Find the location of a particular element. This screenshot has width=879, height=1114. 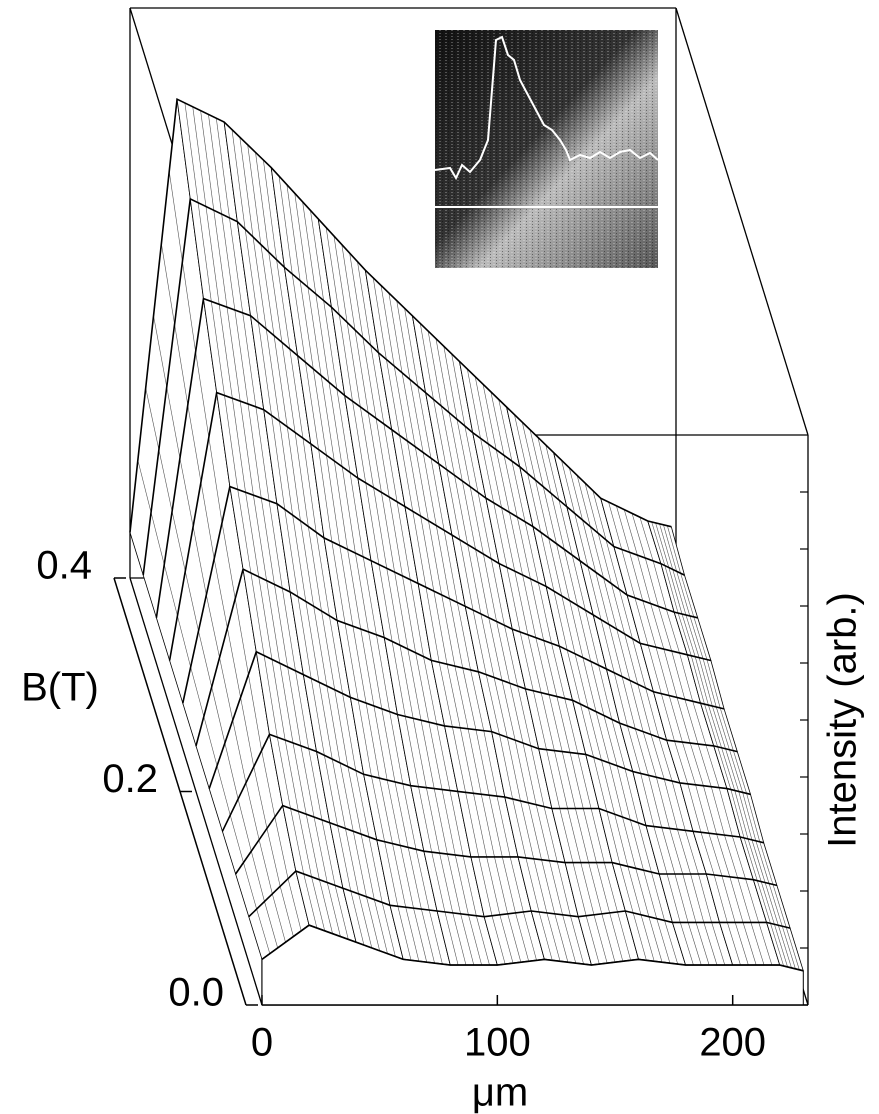

inset-texture is located at coordinates (546, 149).